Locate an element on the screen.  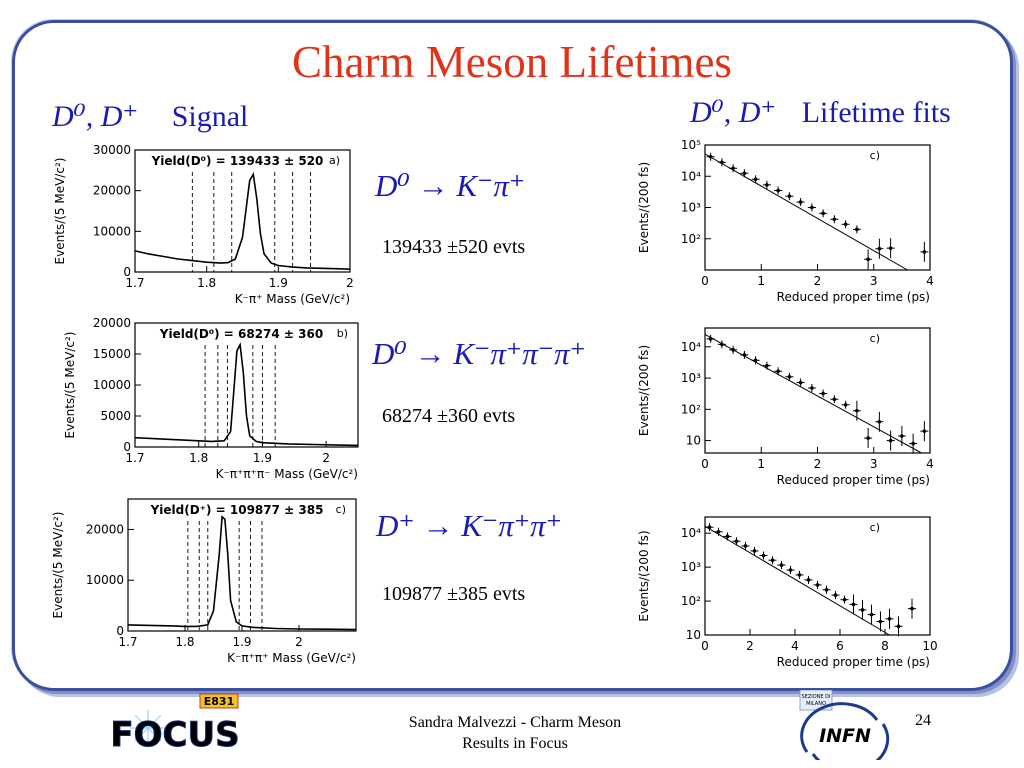
events-1: 139433 ±520 evts is located at coordinates (454, 247).